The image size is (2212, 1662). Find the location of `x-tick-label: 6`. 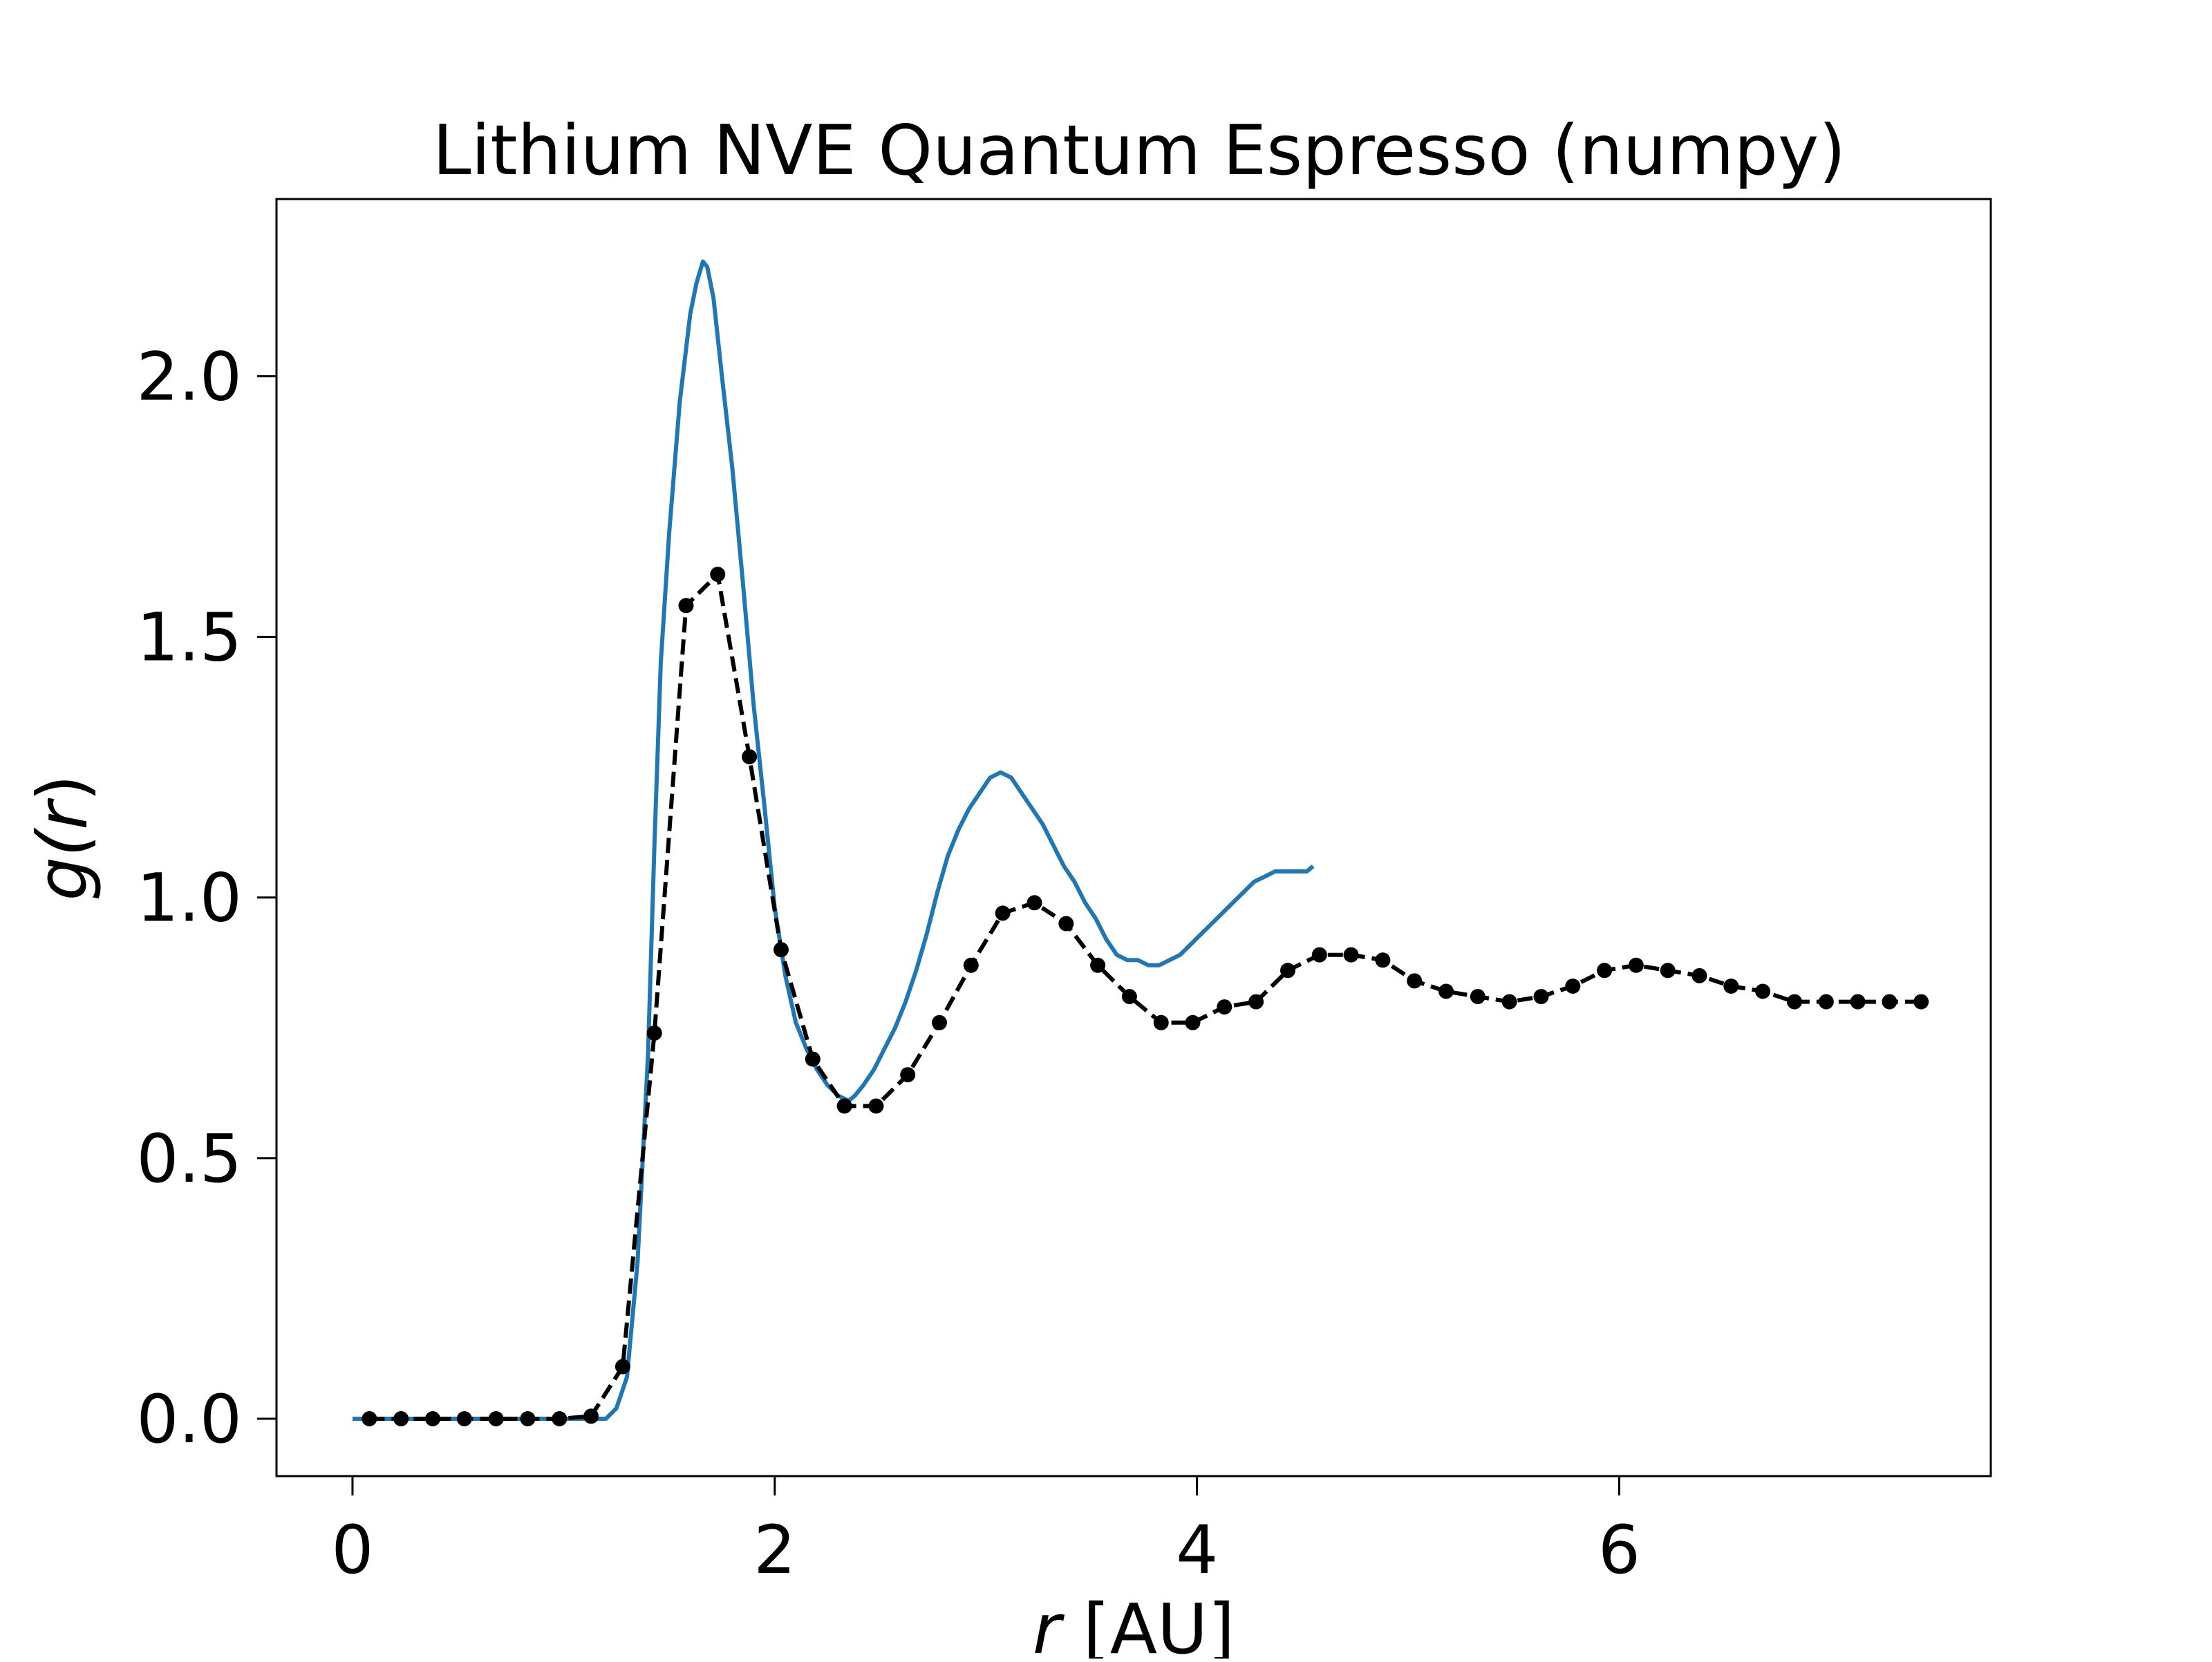

x-tick-label: 6 is located at coordinates (1619, 1550).